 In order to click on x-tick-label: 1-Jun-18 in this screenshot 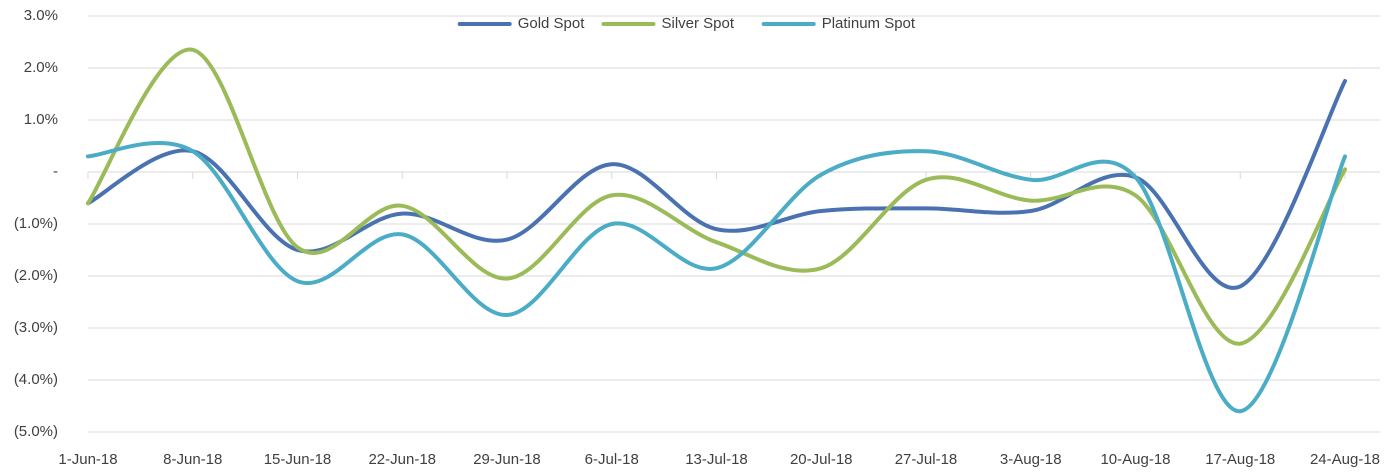, I will do `click(87, 459)`.